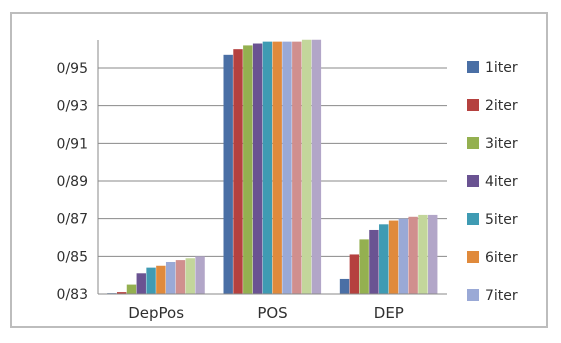 The width and height of the screenshot is (561, 343). I want to click on bar-POS-6iter, so click(277, 167).